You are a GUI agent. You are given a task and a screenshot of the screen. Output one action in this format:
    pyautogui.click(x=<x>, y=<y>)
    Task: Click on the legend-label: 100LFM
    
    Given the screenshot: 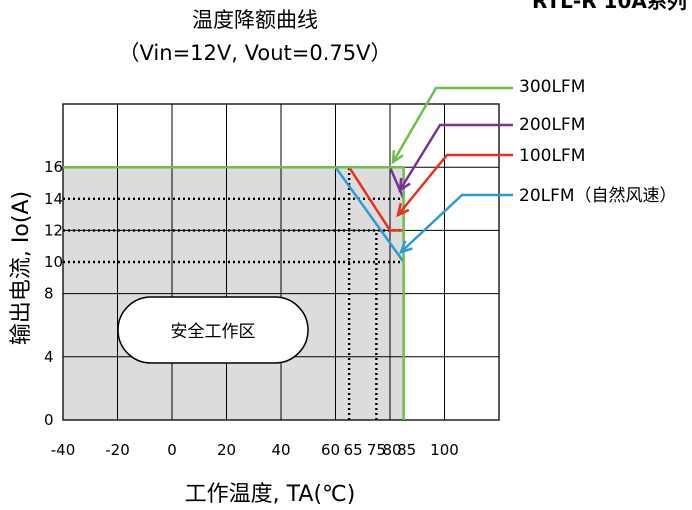 What is the action you would take?
    pyautogui.click(x=552, y=156)
    